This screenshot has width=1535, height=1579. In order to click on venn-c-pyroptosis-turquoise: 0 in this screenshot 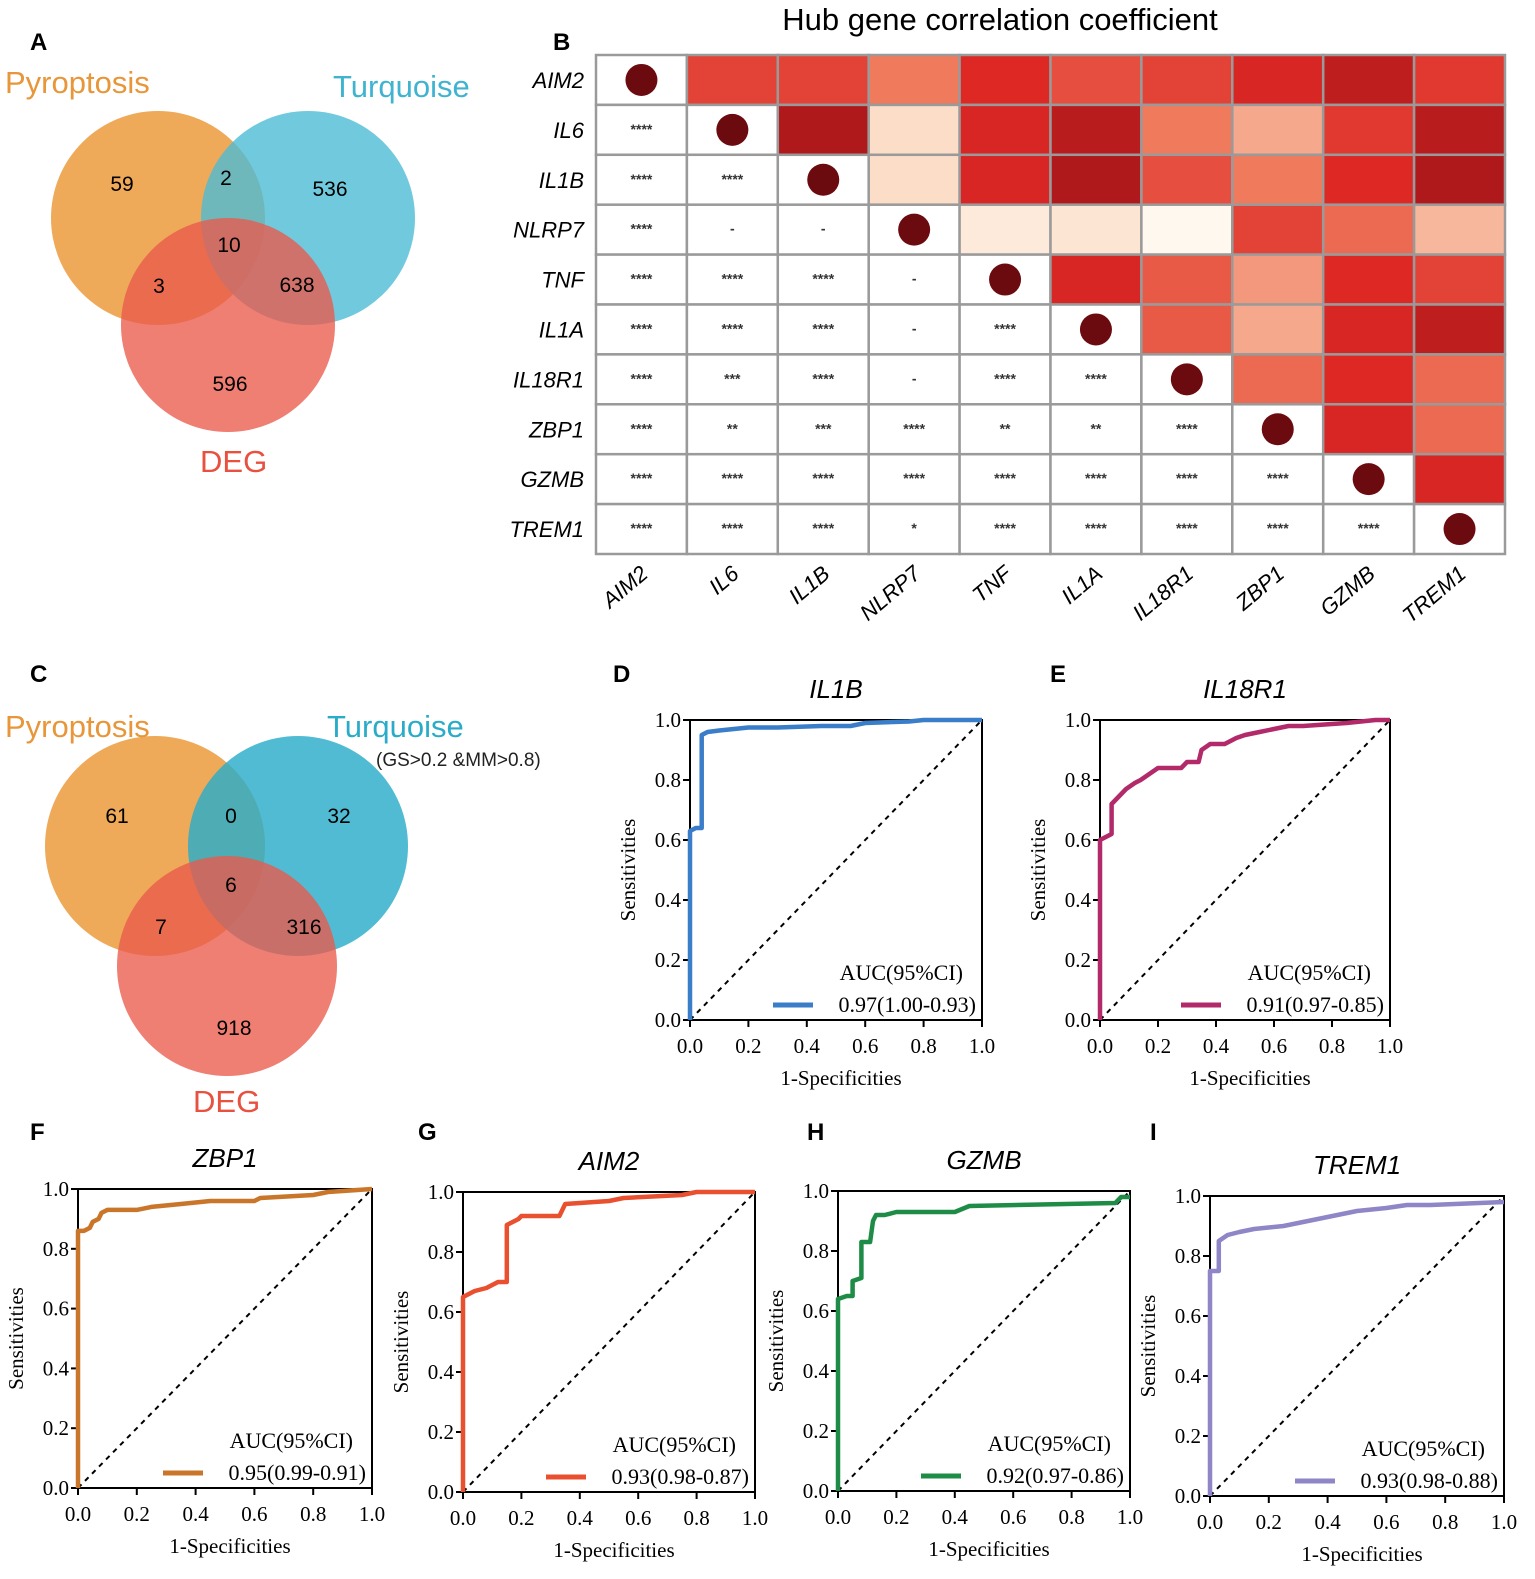, I will do `click(231, 816)`.